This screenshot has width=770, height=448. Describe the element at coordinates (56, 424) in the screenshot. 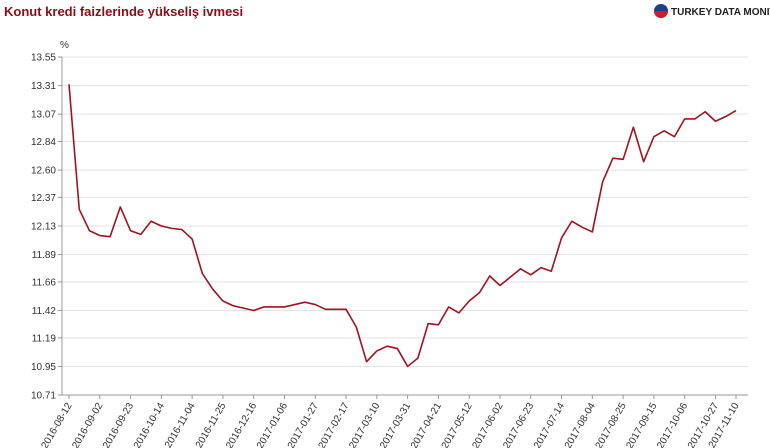

I see `x-tick-label: 2016-08-12` at that location.